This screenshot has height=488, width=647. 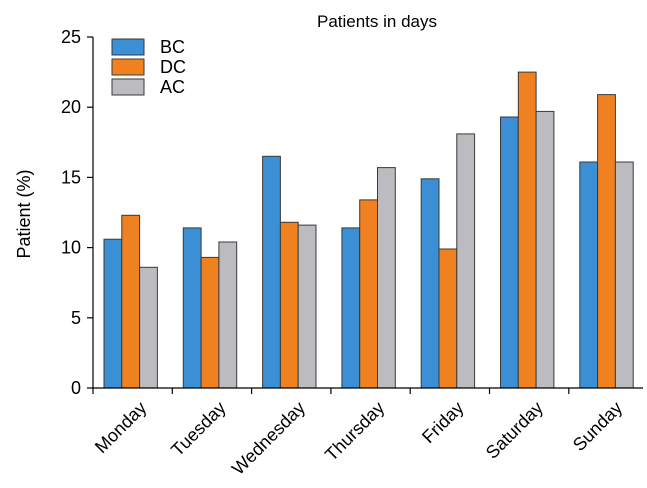 I want to click on bar-ac-tuesday, so click(x=228, y=315).